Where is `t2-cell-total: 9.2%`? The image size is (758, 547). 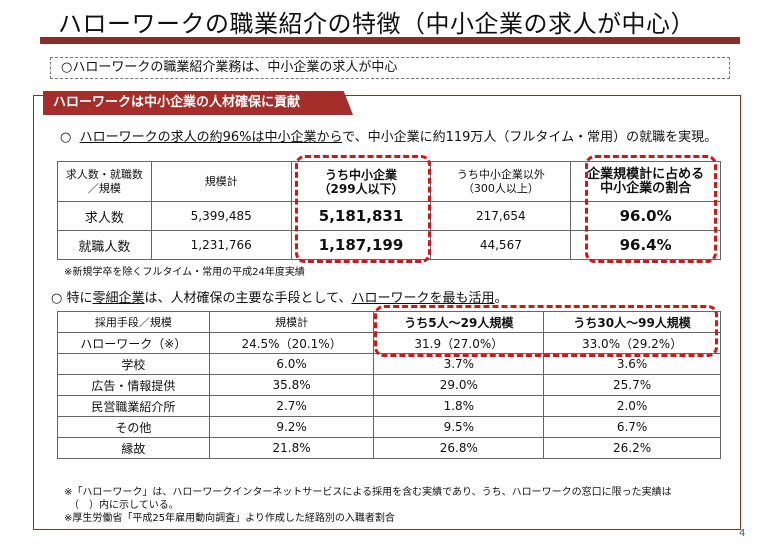 t2-cell-total: 9.2% is located at coordinates (291, 427).